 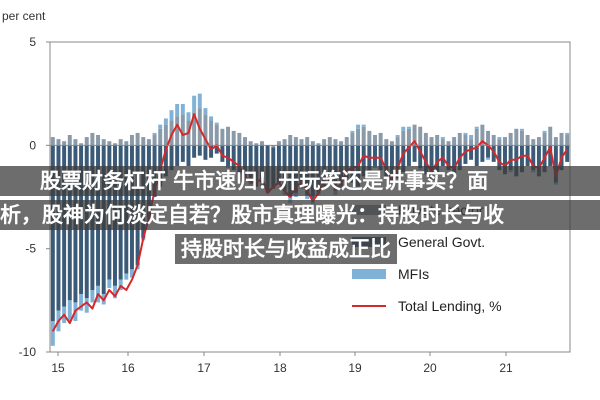 I want to click on overlay-banner-2: 析，股神为何淡定自若？股市真理曝光：持股时长与收, so click(x=300, y=215).